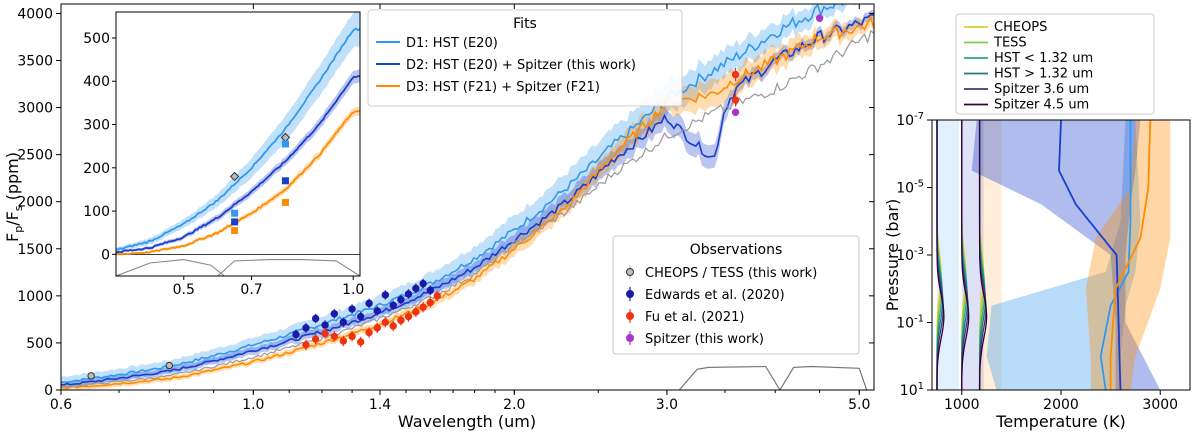 Image resolution: width=1200 pixels, height=433 pixels. Describe the element at coordinates (251, 290) in the screenshot. I see `inset-x-tick-label: 0.7` at that location.